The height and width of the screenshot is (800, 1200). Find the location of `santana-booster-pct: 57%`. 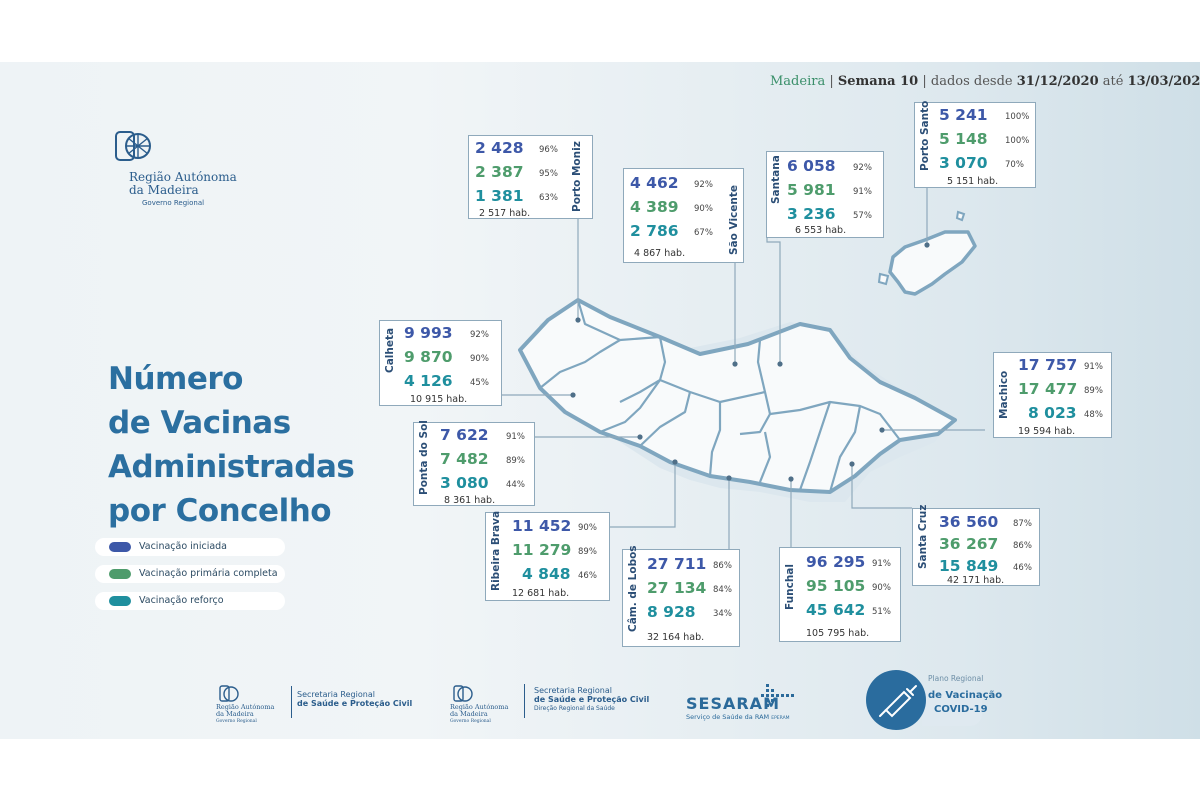

santana-booster-pct: 57% is located at coordinates (862, 216).